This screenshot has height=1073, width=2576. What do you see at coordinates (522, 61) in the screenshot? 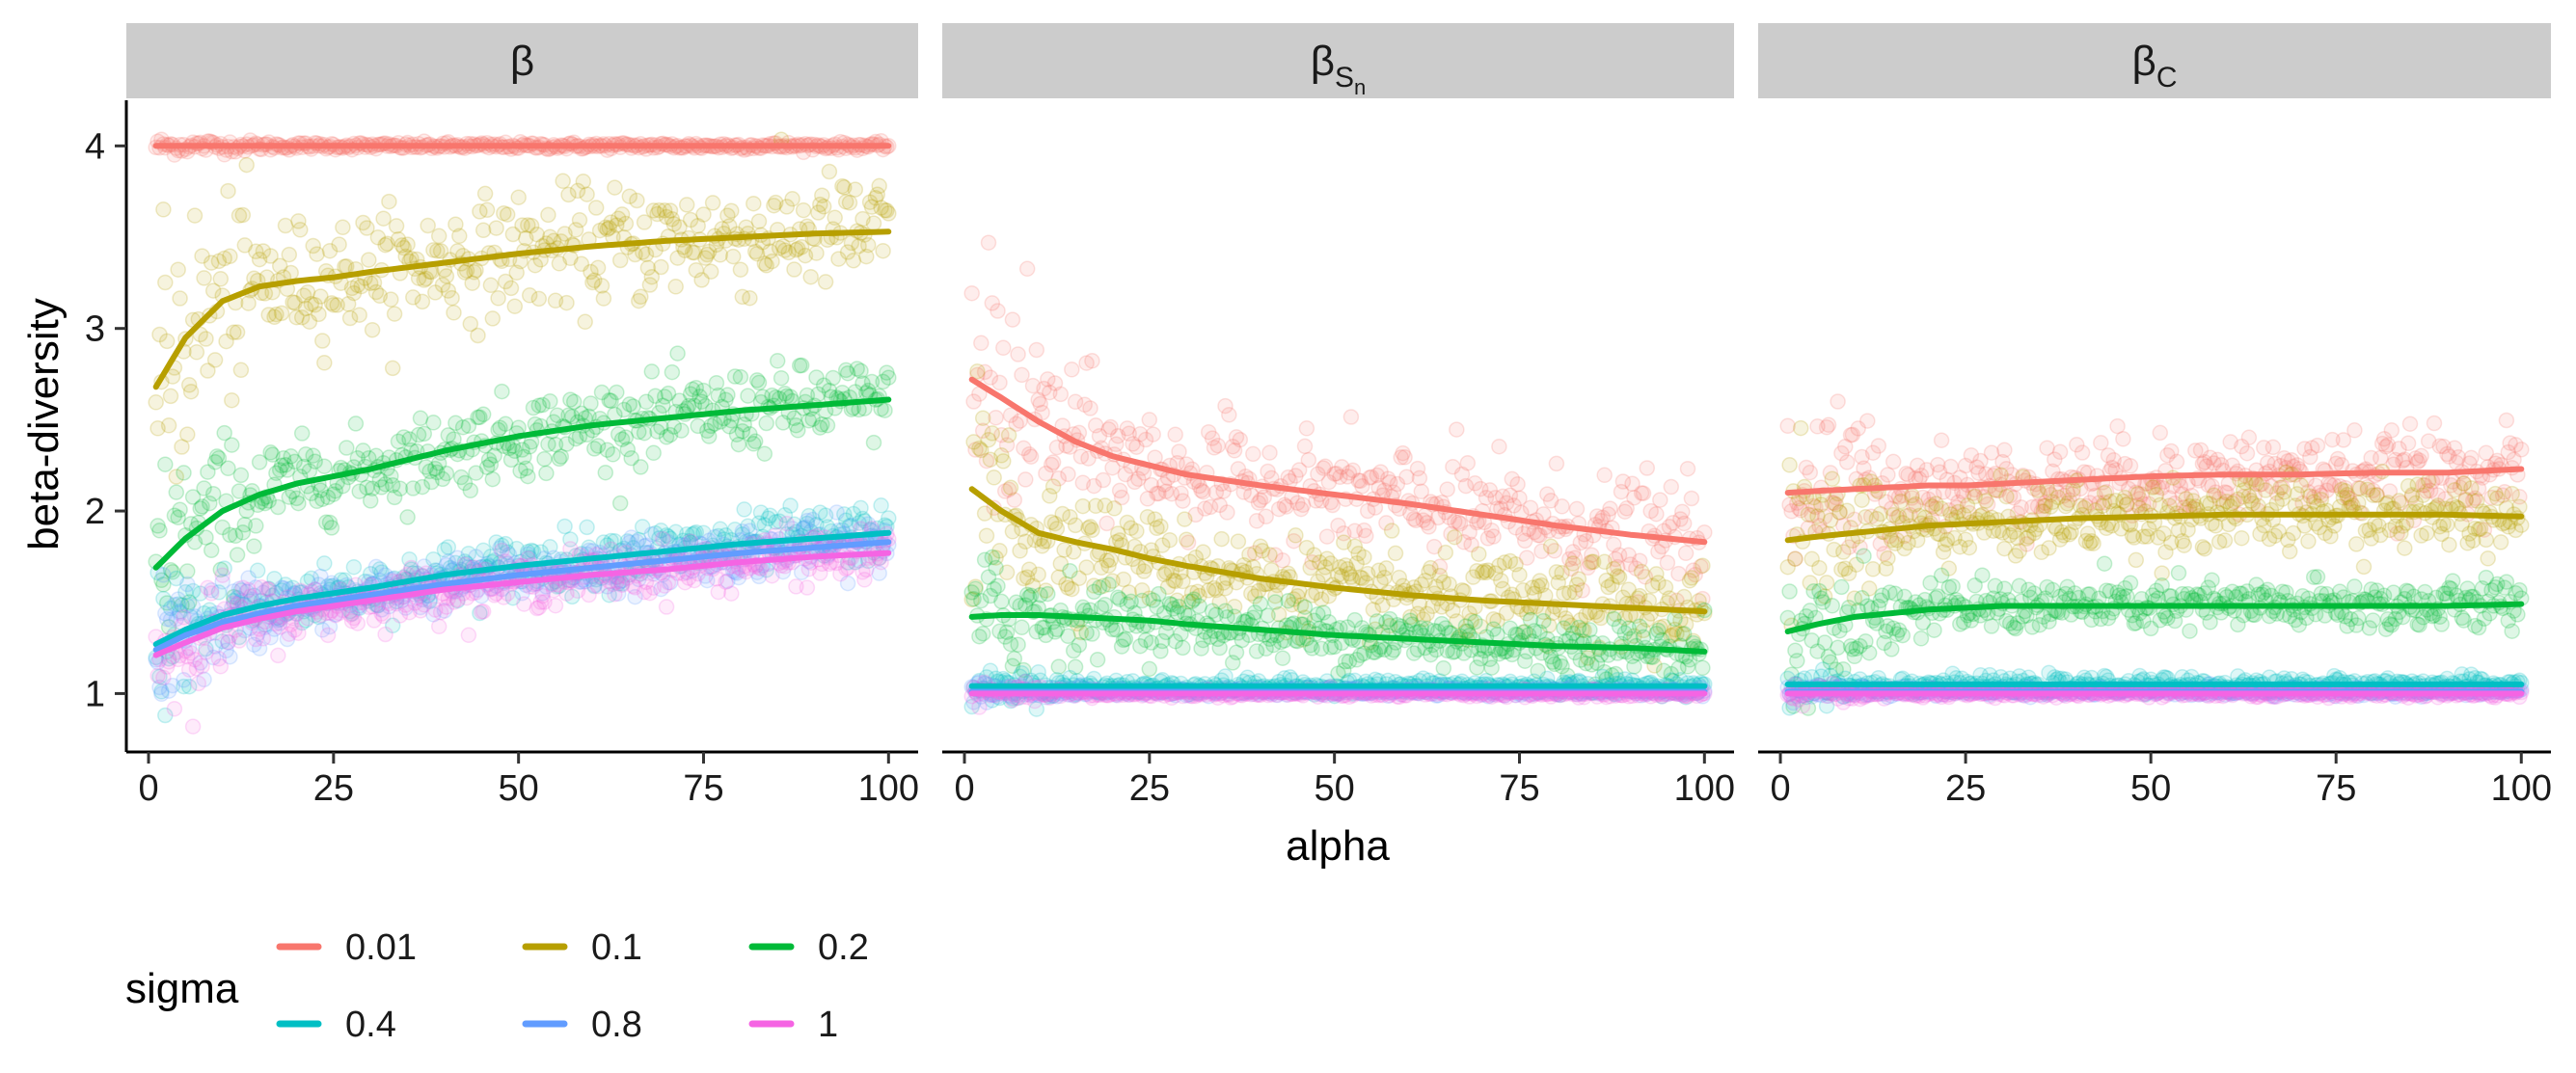
I see `facet-strip-label: β` at bounding box center [522, 61].